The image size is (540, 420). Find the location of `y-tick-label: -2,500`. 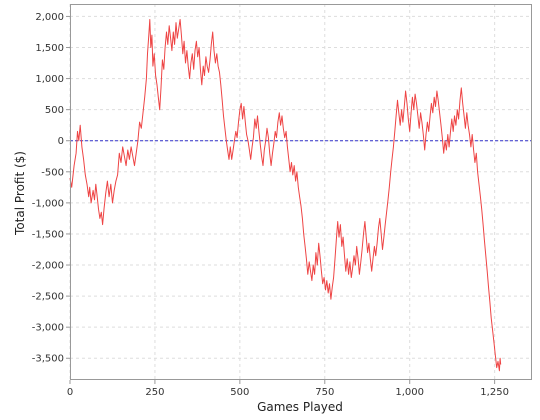

y-tick-label: -2,500 is located at coordinates (48, 297).